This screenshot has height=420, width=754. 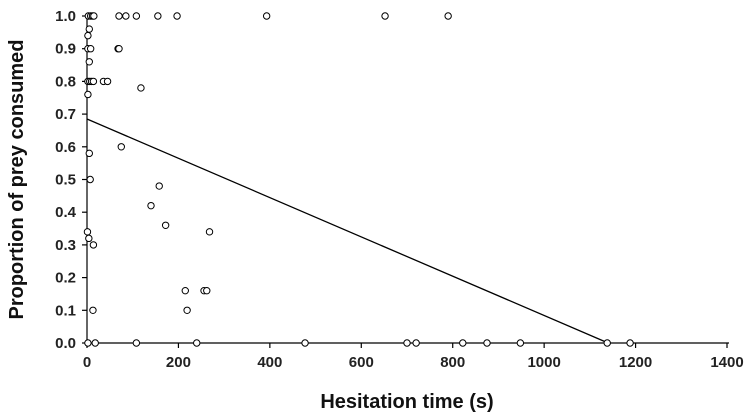 What do you see at coordinates (726, 362) in the screenshot?
I see `x-tick-label: 1400` at bounding box center [726, 362].